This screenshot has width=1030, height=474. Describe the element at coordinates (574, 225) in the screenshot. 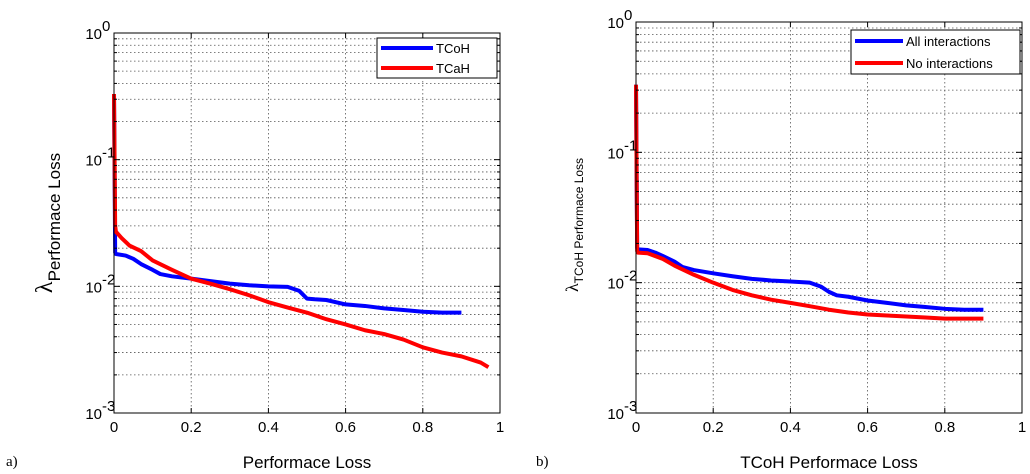

I see `y-axis-label: λTCoH Performace Loss` at that location.